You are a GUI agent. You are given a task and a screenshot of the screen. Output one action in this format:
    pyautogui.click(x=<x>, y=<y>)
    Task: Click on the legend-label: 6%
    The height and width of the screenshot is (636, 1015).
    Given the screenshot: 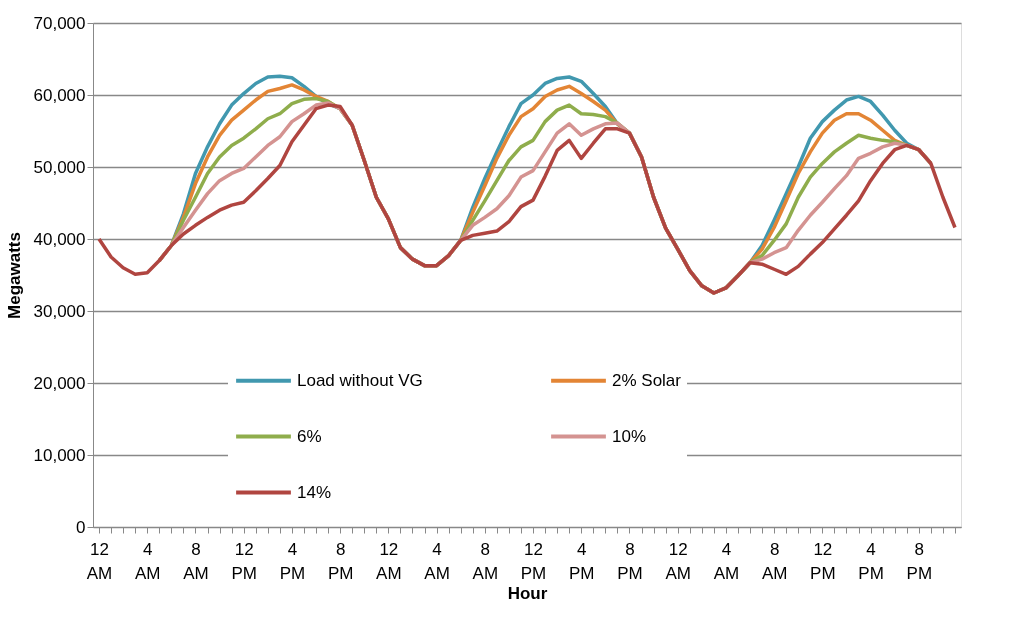 What is the action you would take?
    pyautogui.click(x=309, y=436)
    